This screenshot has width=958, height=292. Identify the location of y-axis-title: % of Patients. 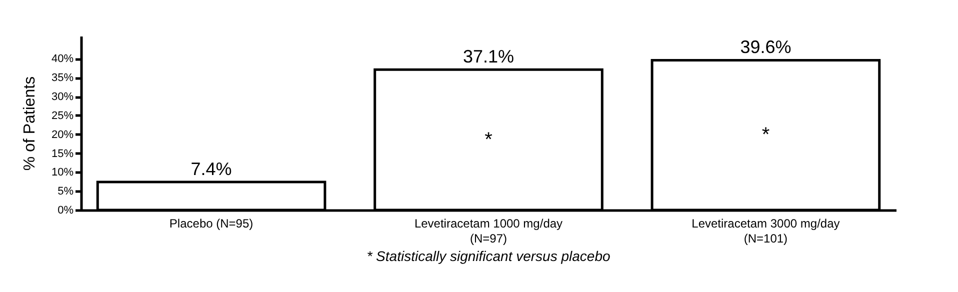
(29, 123).